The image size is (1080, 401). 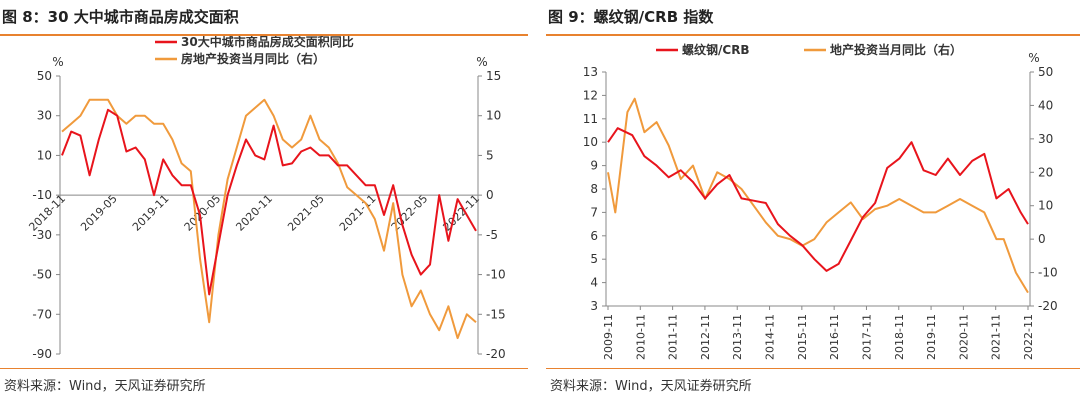 What do you see at coordinates (590, 95) in the screenshot?
I see `y-left-tick-label: 12` at bounding box center [590, 95].